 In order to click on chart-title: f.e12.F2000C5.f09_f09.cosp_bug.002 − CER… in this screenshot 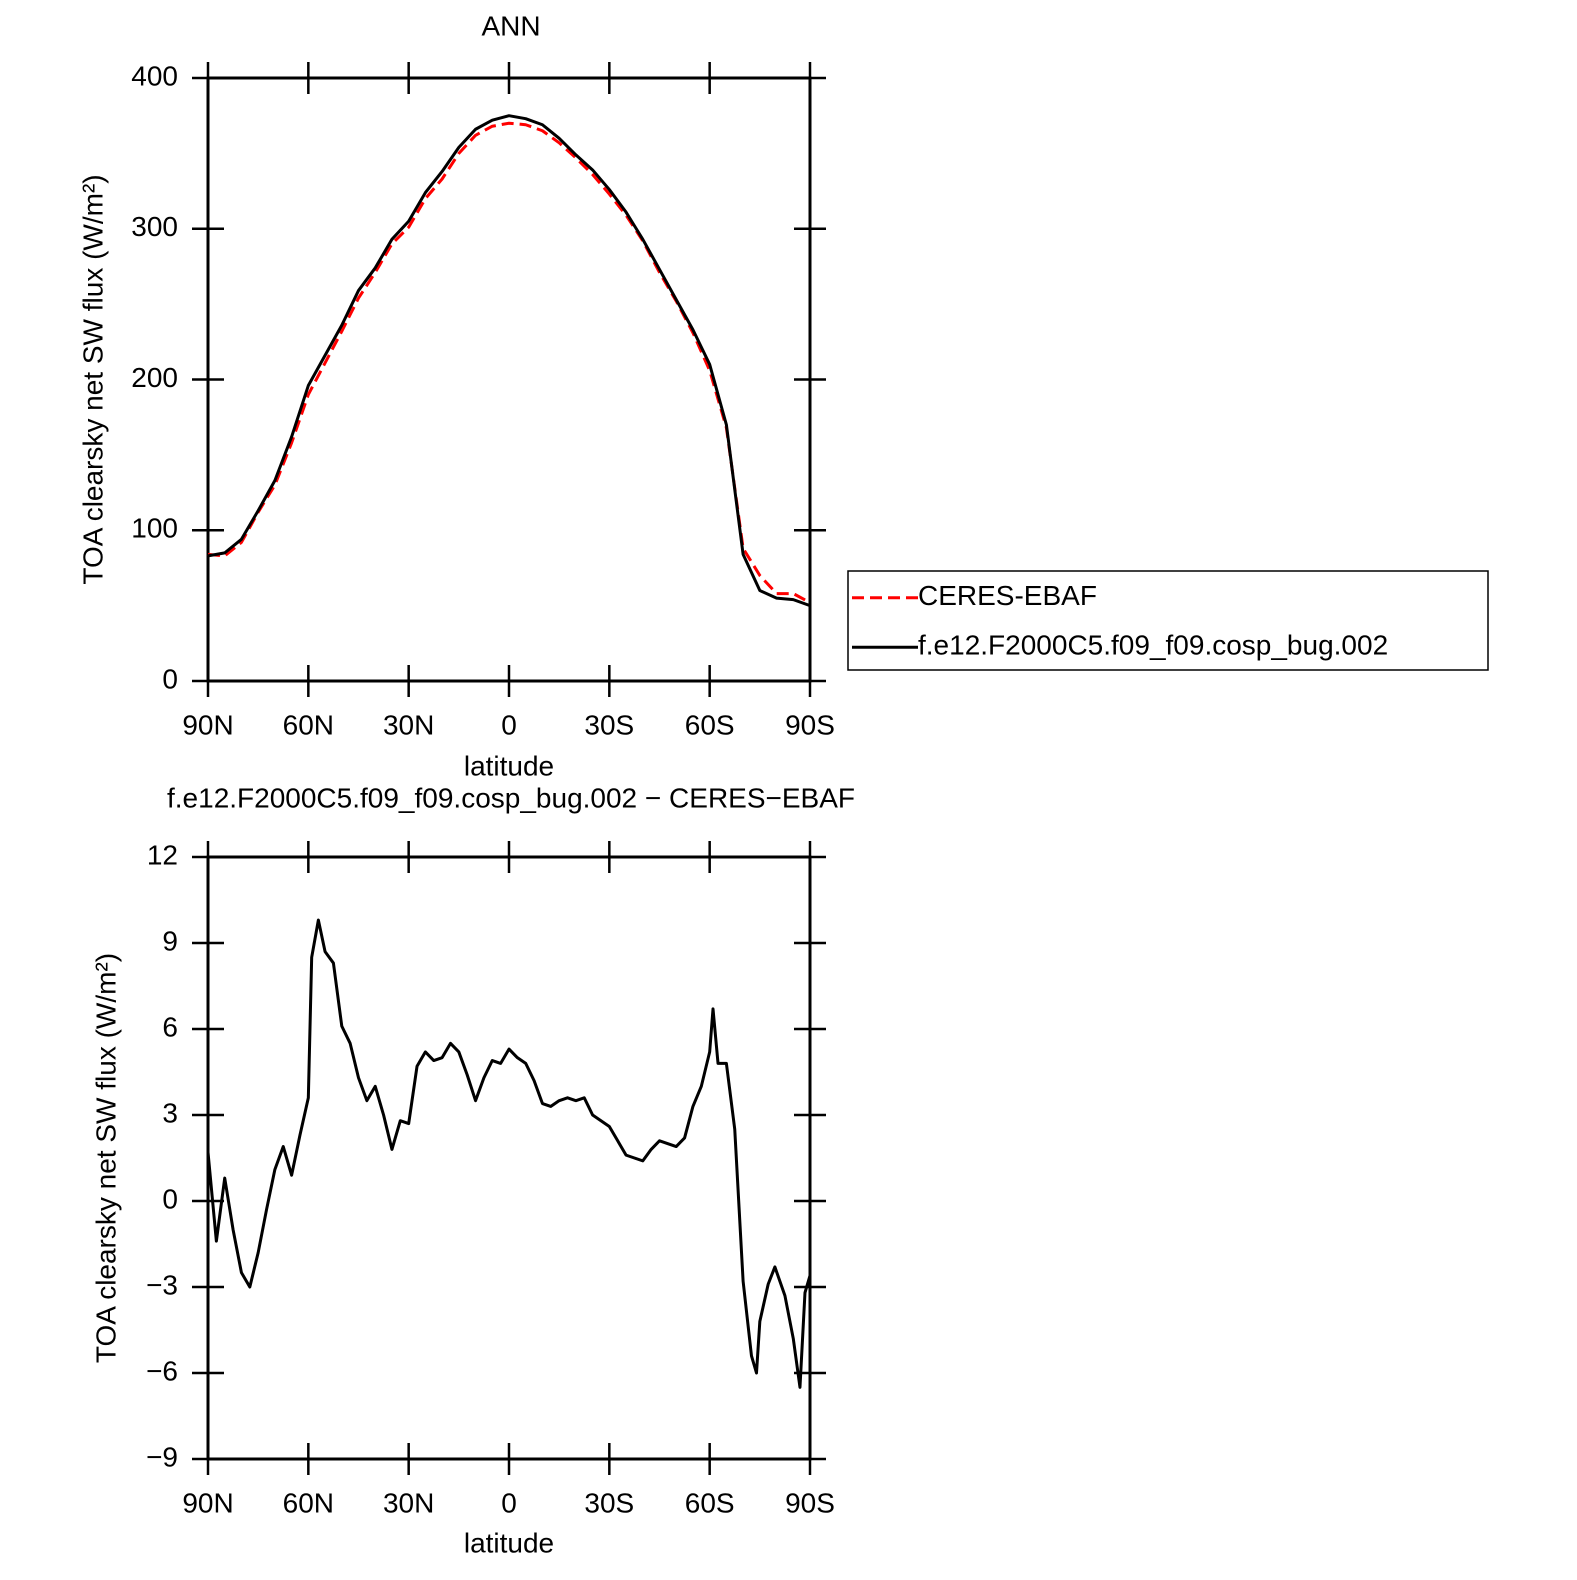, I will do `click(511, 797)`.